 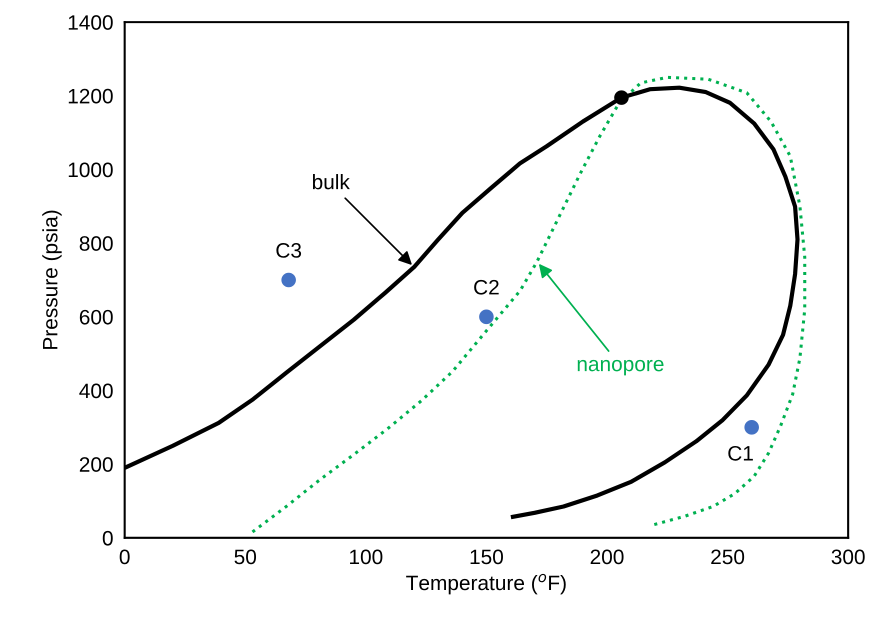 I want to click on y-tick-label: 0, so click(x=107, y=538).